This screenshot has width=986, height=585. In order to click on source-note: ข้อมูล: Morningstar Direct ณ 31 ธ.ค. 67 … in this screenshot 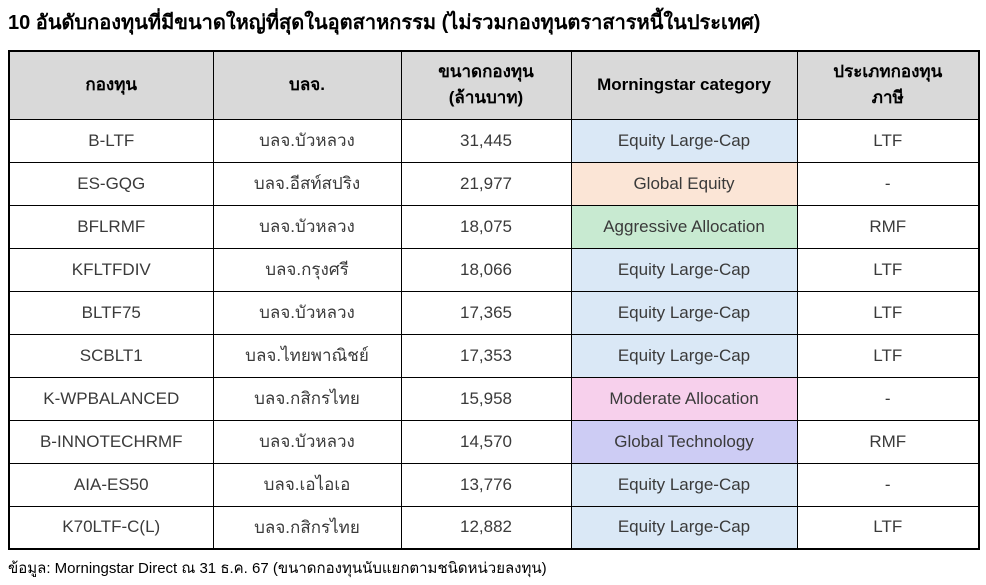, I will do `click(277, 568)`.